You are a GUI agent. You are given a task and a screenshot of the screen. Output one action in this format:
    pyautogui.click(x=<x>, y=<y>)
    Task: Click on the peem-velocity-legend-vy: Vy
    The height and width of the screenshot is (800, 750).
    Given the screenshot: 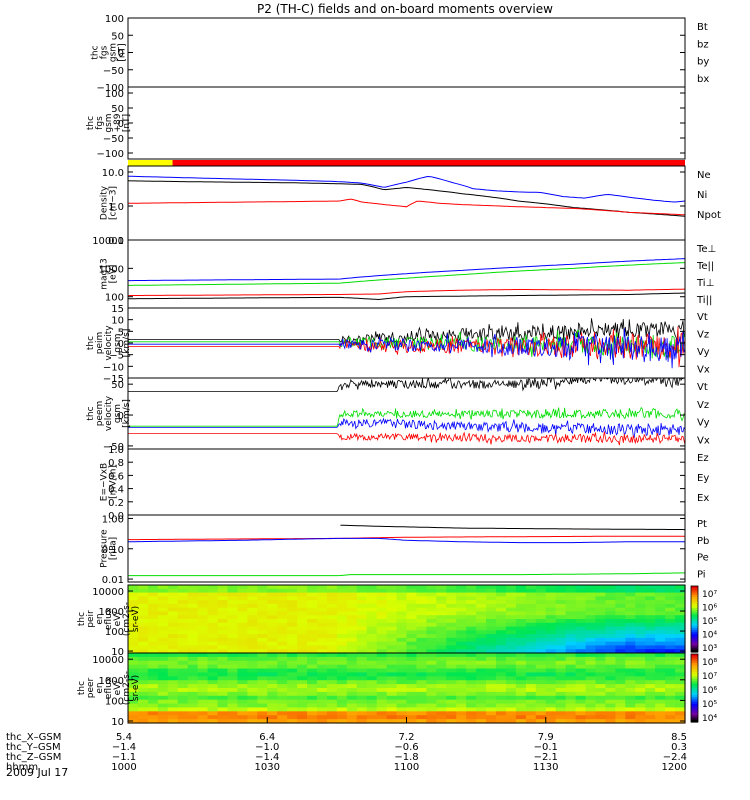 What is the action you would take?
    pyautogui.click(x=703, y=423)
    